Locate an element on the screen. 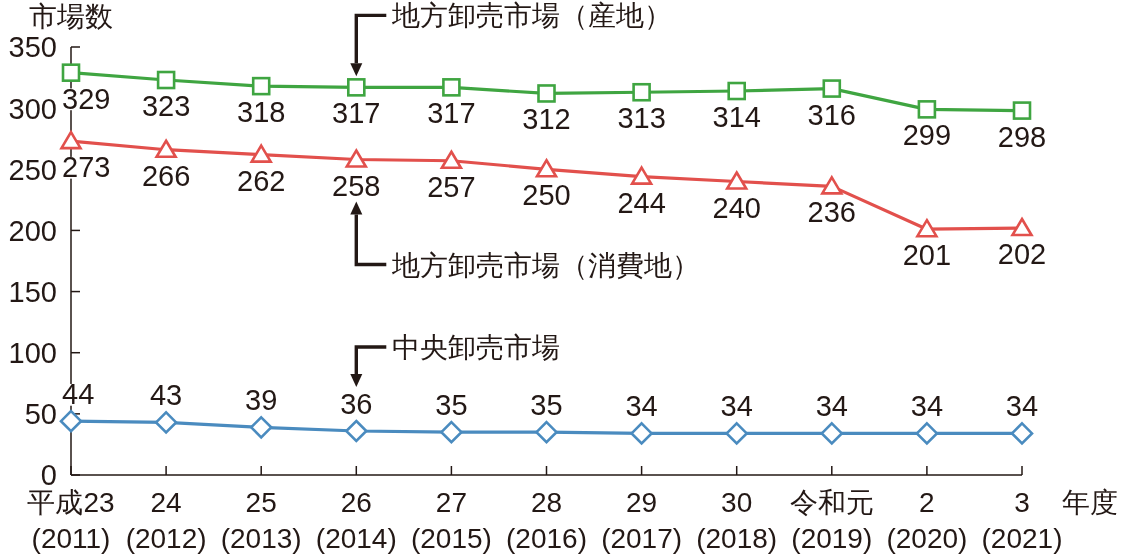 This screenshot has height=554, width=1122. data-label: 273 is located at coordinates (86, 167).